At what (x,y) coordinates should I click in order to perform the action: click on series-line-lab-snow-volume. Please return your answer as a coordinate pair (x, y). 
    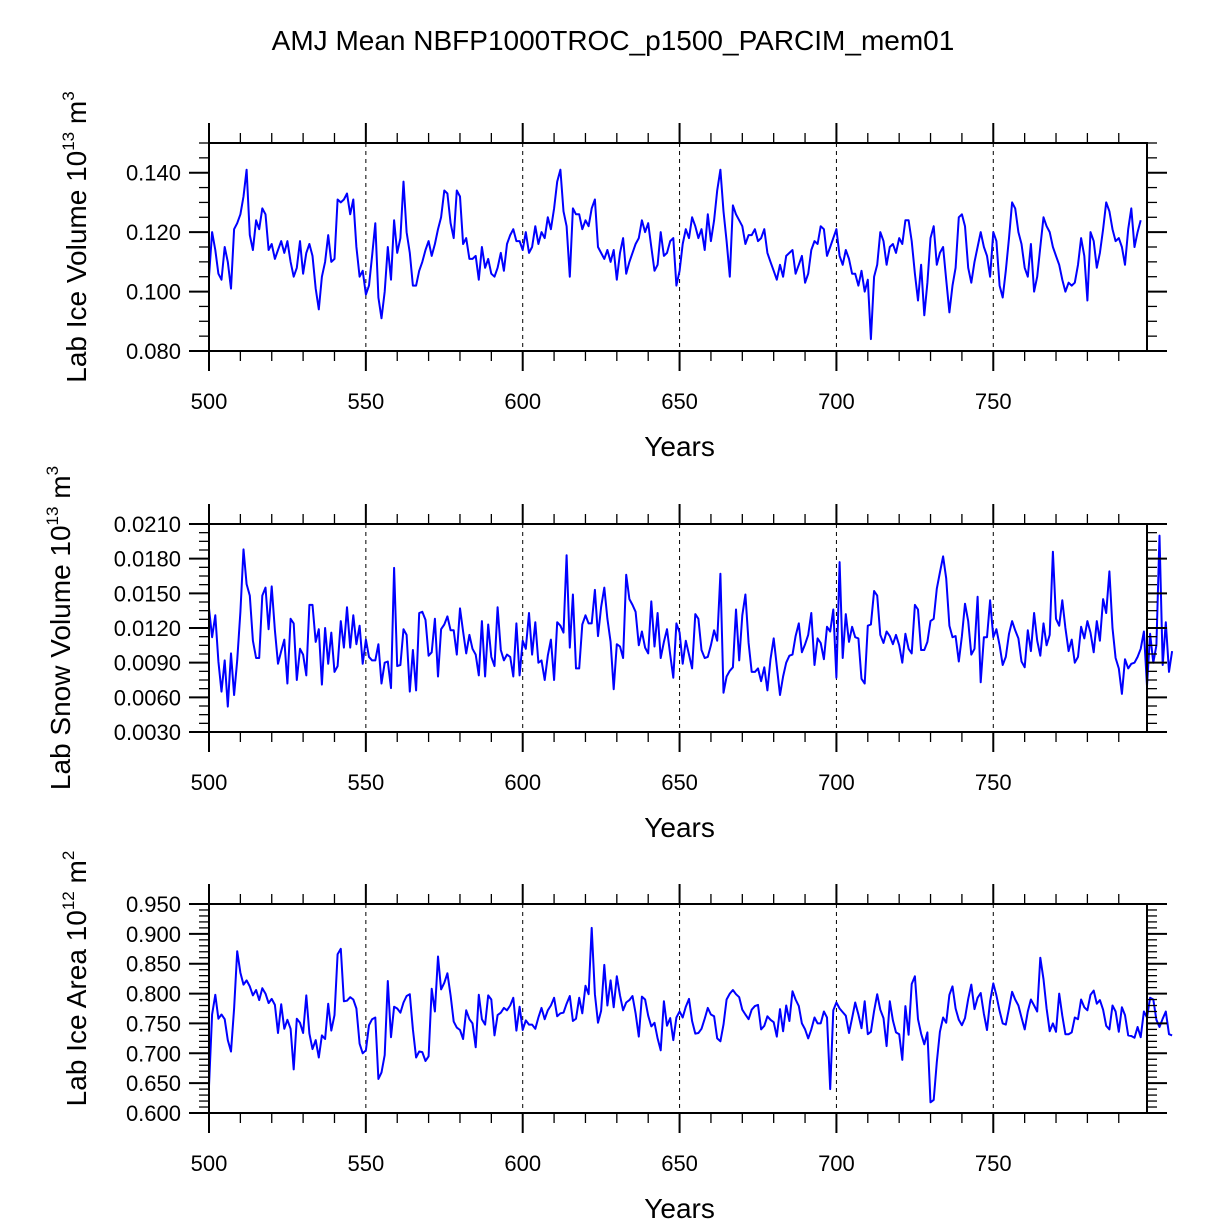
    Looking at the image, I should click on (691, 621).